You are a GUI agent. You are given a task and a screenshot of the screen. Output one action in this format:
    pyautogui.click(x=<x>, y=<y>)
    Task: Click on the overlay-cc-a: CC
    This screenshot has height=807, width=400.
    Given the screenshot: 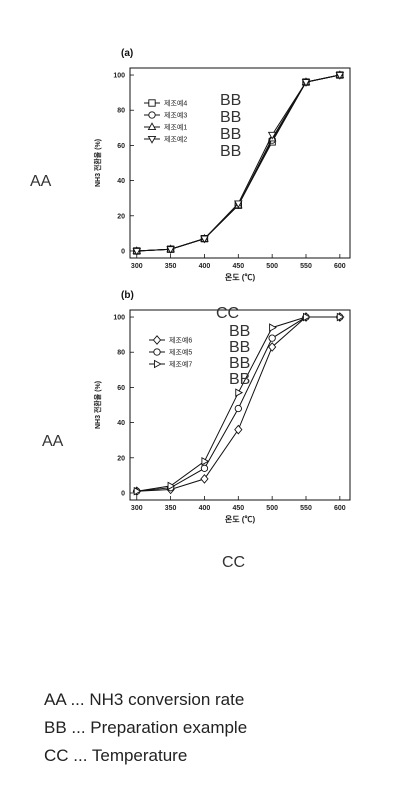 What is the action you would take?
    pyautogui.click(x=227, y=313)
    